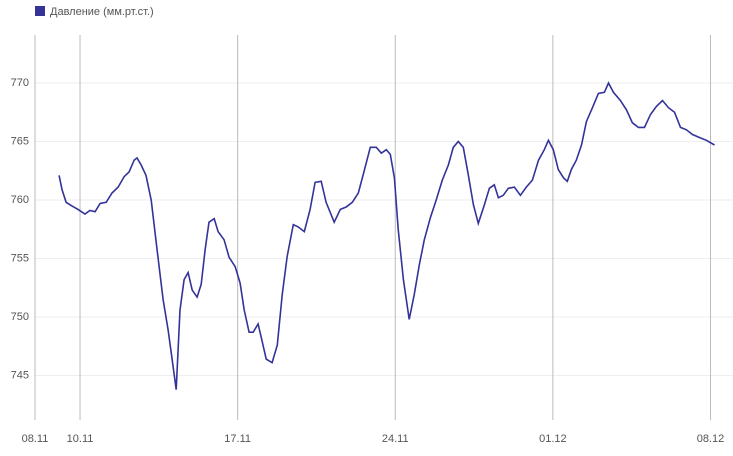 The height and width of the screenshot is (456, 733). I want to click on y-tick-label: 770, so click(20, 83).